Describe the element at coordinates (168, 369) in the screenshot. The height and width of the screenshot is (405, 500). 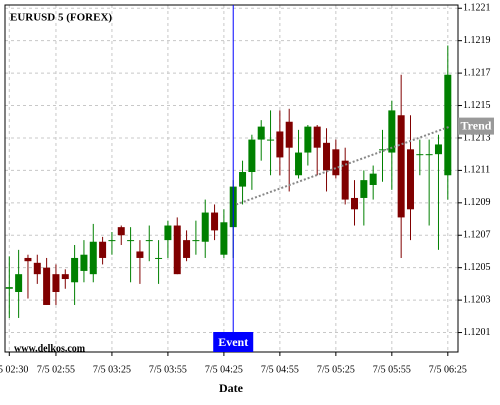
I see `x-tick-label: 7/5 03:55` at that location.